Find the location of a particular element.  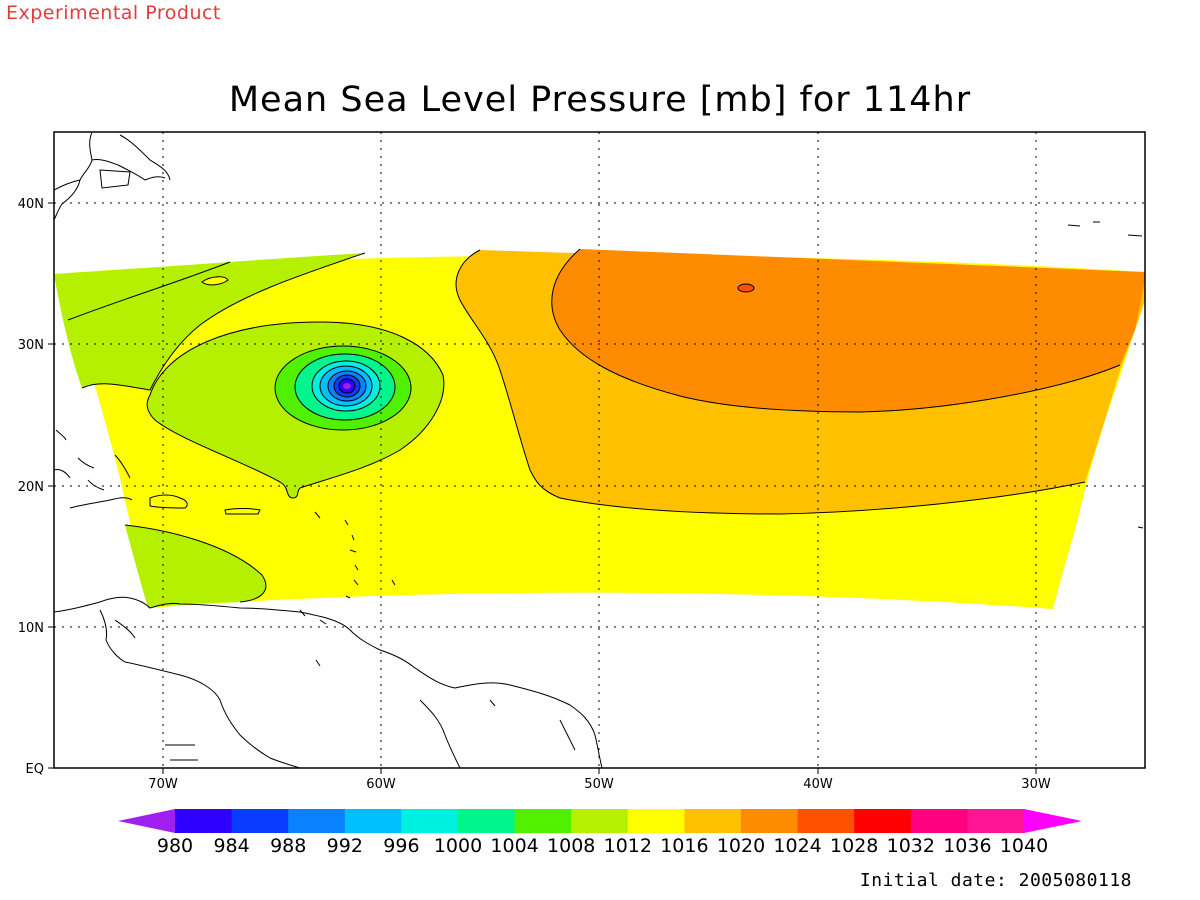

colorbar-left-arrow is located at coordinates (146, 821).